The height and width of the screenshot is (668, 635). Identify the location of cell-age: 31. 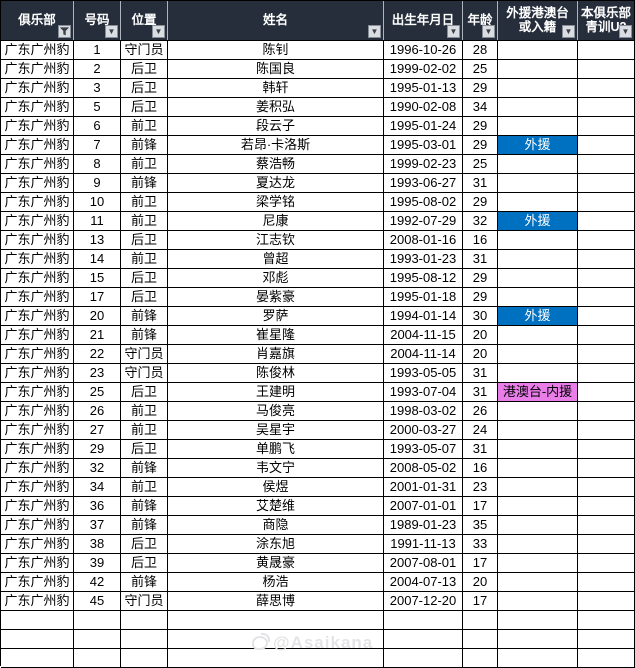
(480, 183).